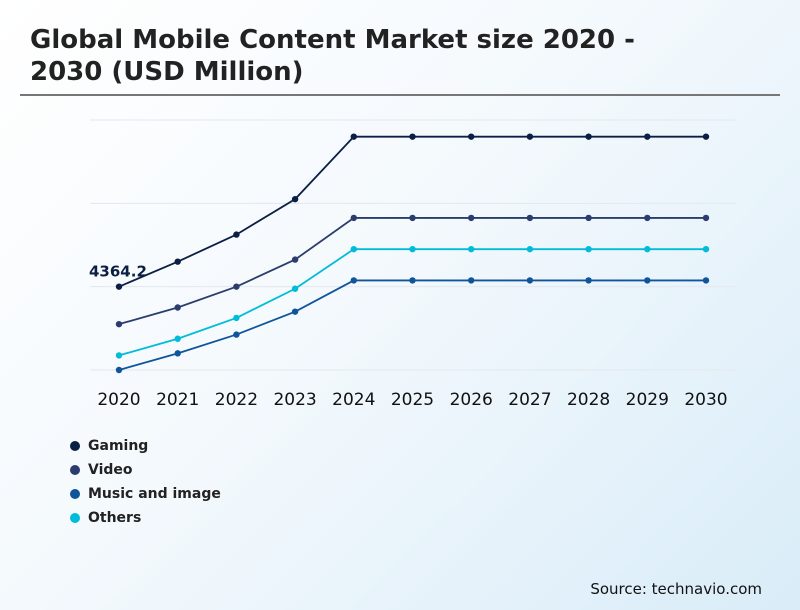 The height and width of the screenshot is (610, 800). I want to click on point-gaming-2025, so click(412, 136).